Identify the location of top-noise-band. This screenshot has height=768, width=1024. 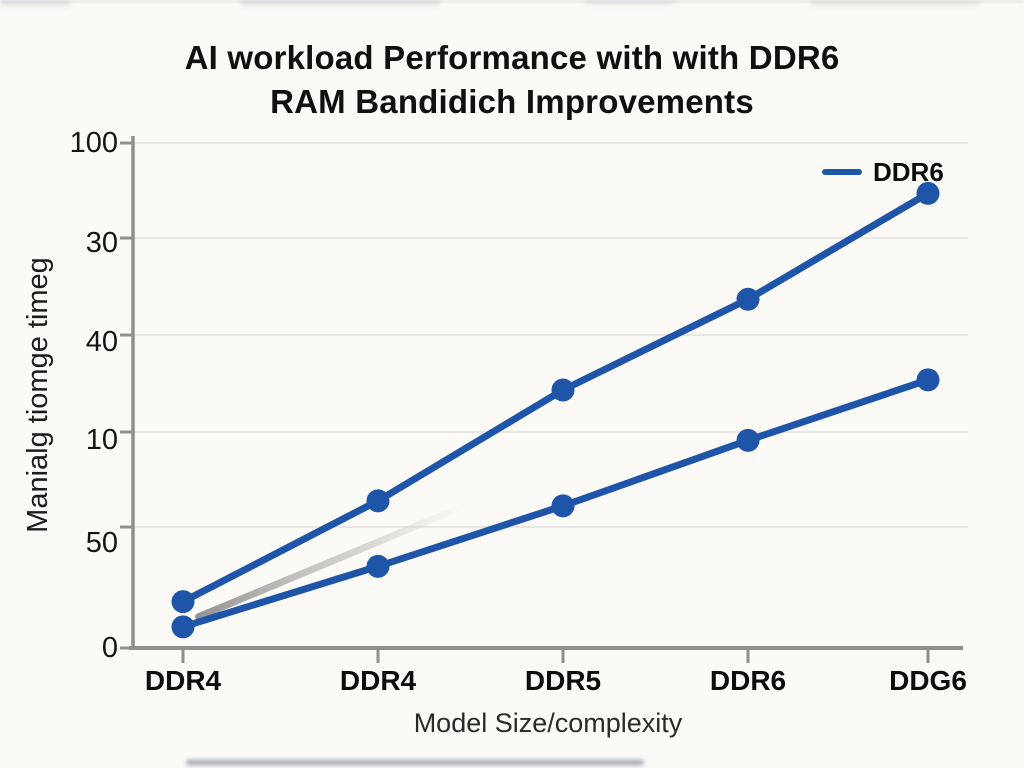
(512, 1).